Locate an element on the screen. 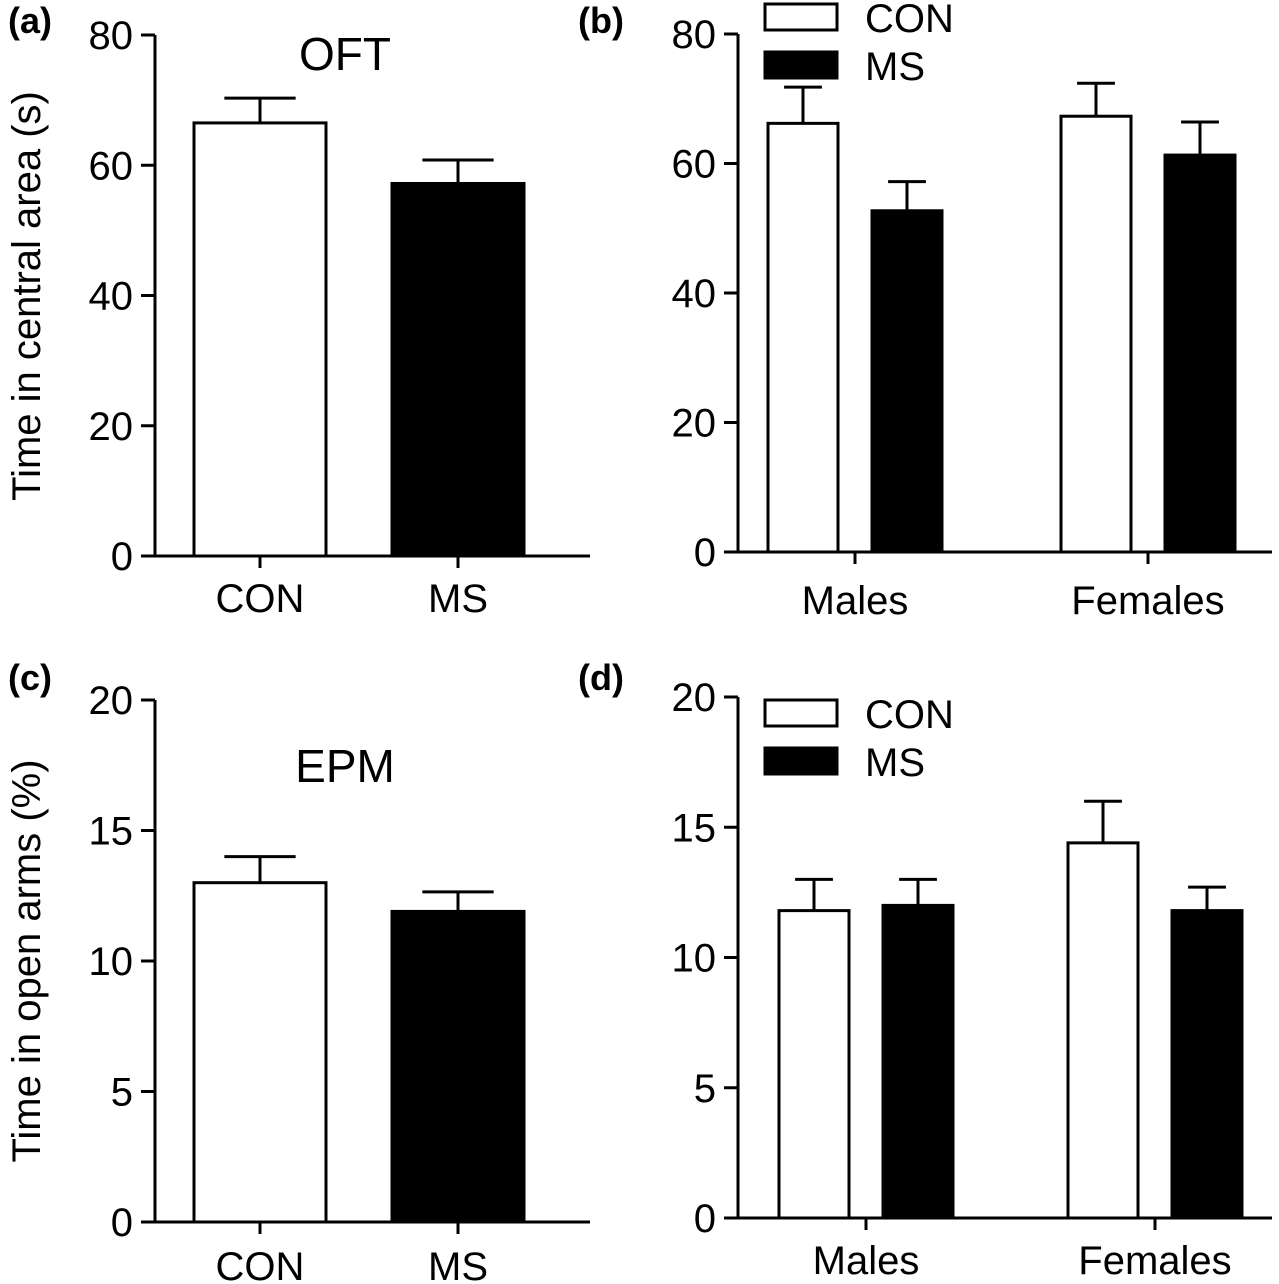  panel-label: (a) is located at coordinates (30, 20).